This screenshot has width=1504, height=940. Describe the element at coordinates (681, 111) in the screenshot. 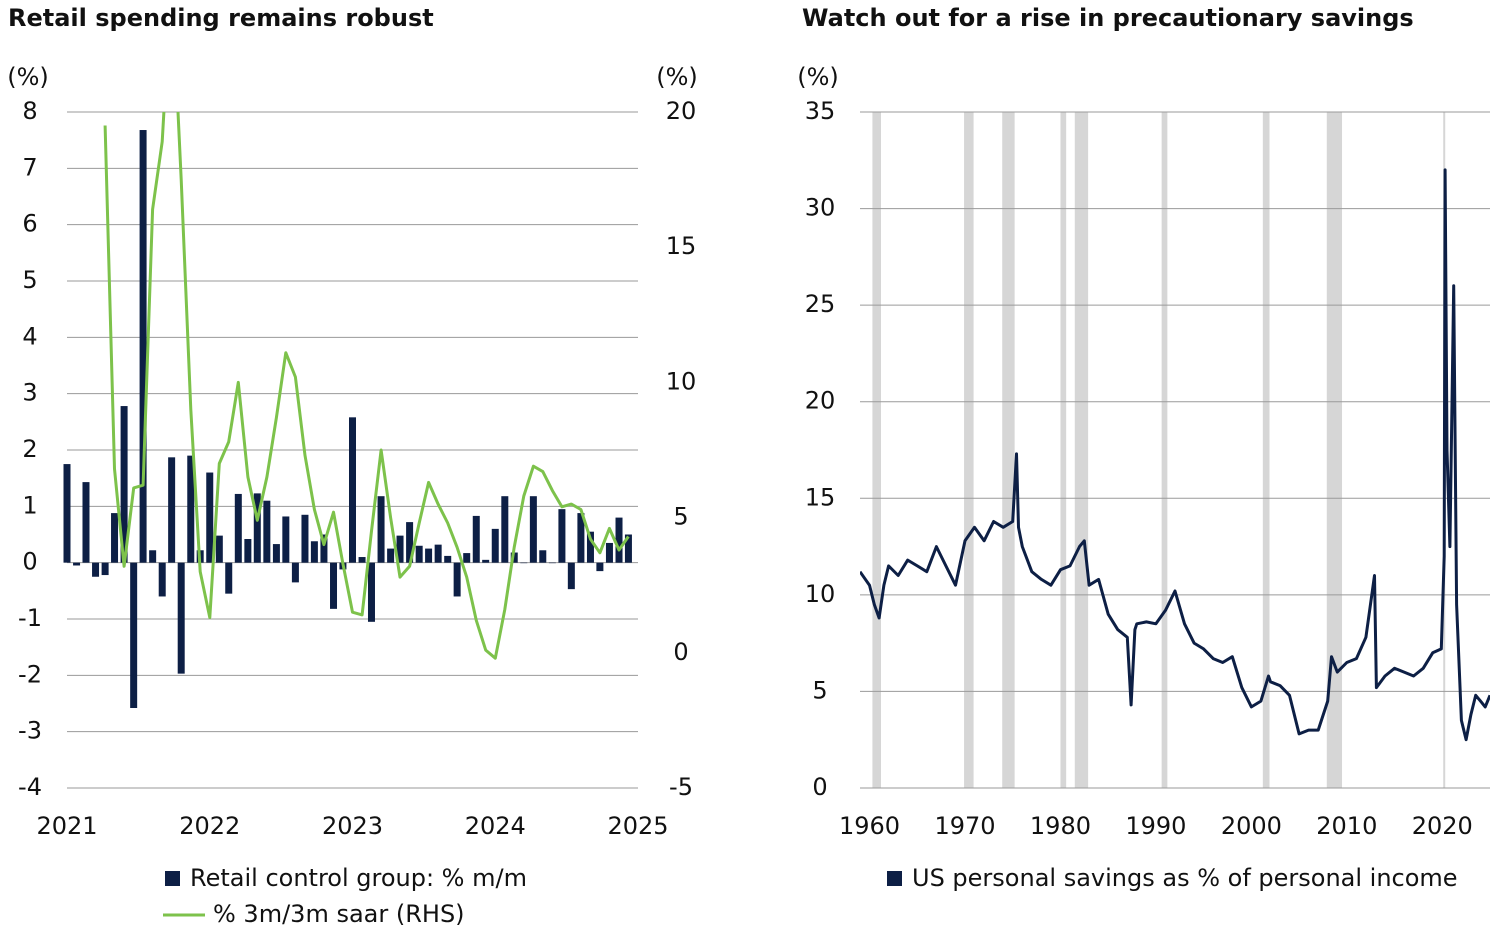

I see `y2-tick-label: 20` at that location.